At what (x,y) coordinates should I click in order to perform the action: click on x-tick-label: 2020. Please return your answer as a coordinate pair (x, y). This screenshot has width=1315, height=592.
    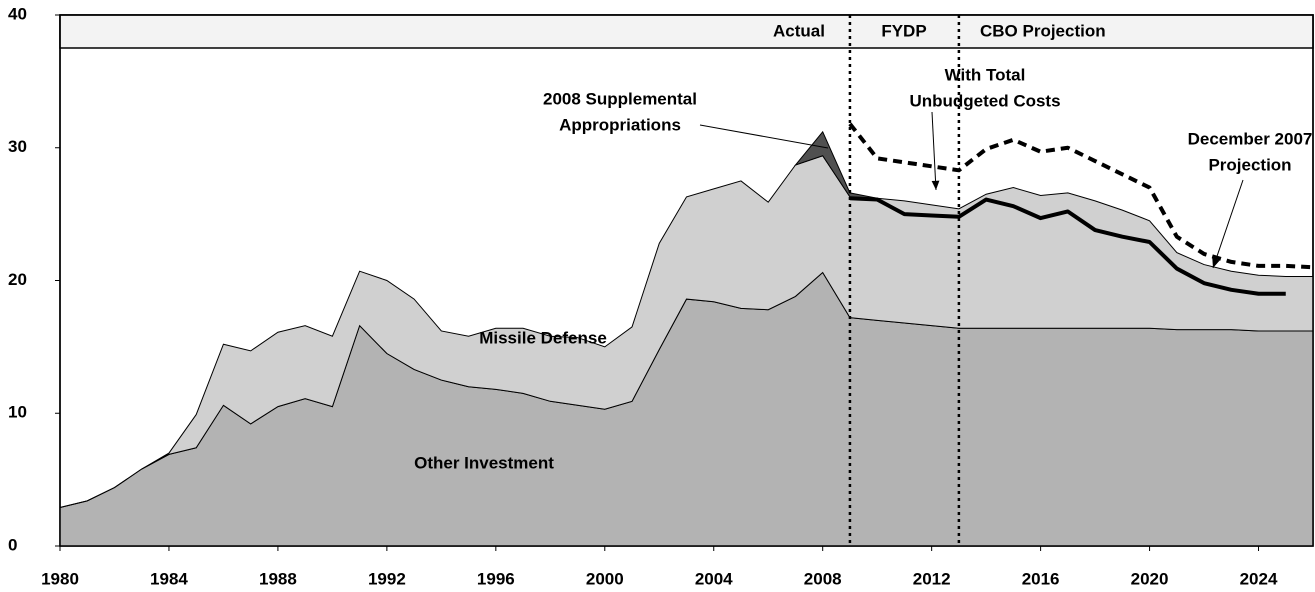
    Looking at the image, I should click on (1150, 578).